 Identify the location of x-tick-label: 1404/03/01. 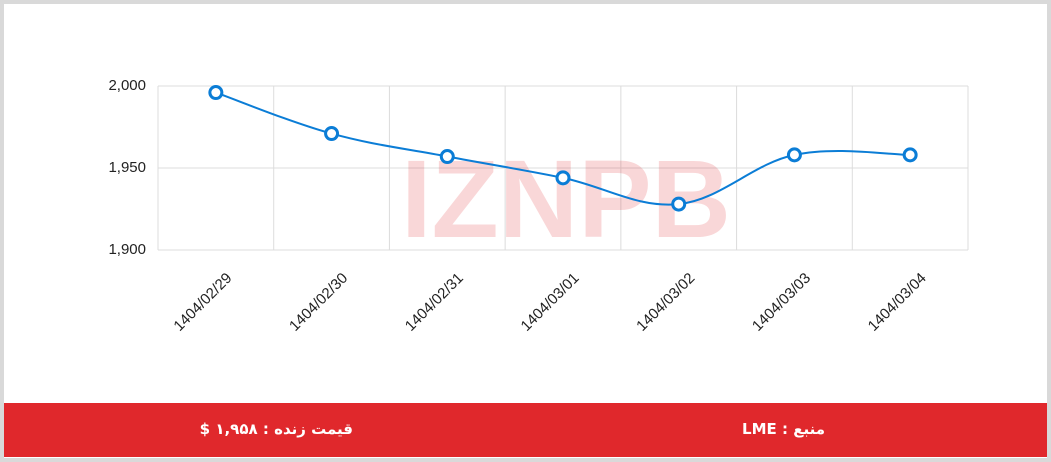
(550, 302).